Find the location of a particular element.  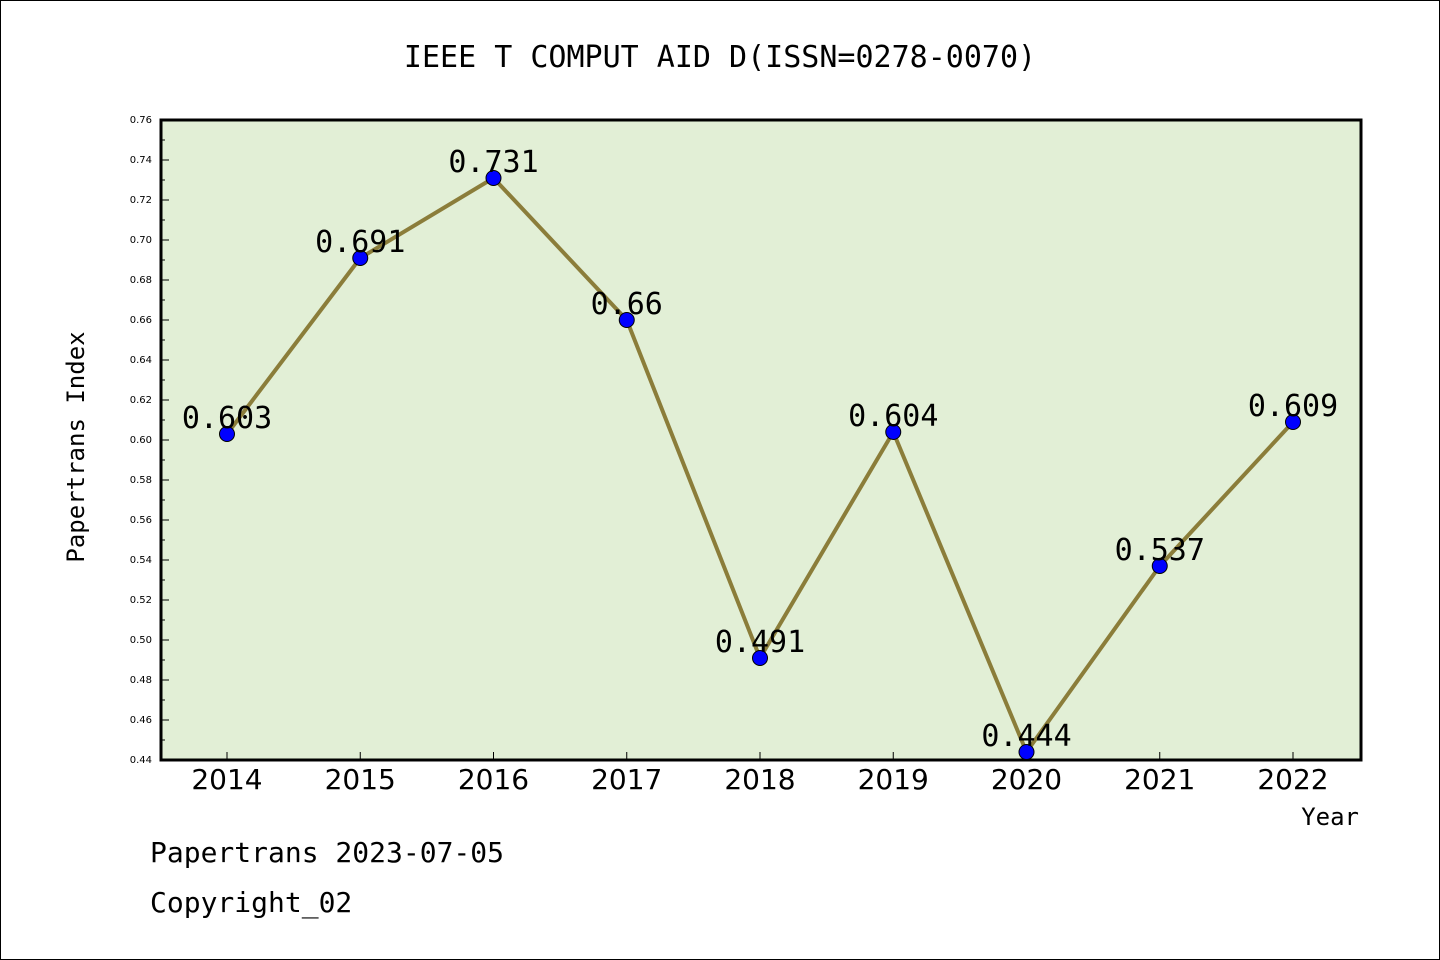

data-label: 0.731 is located at coordinates (493, 162).